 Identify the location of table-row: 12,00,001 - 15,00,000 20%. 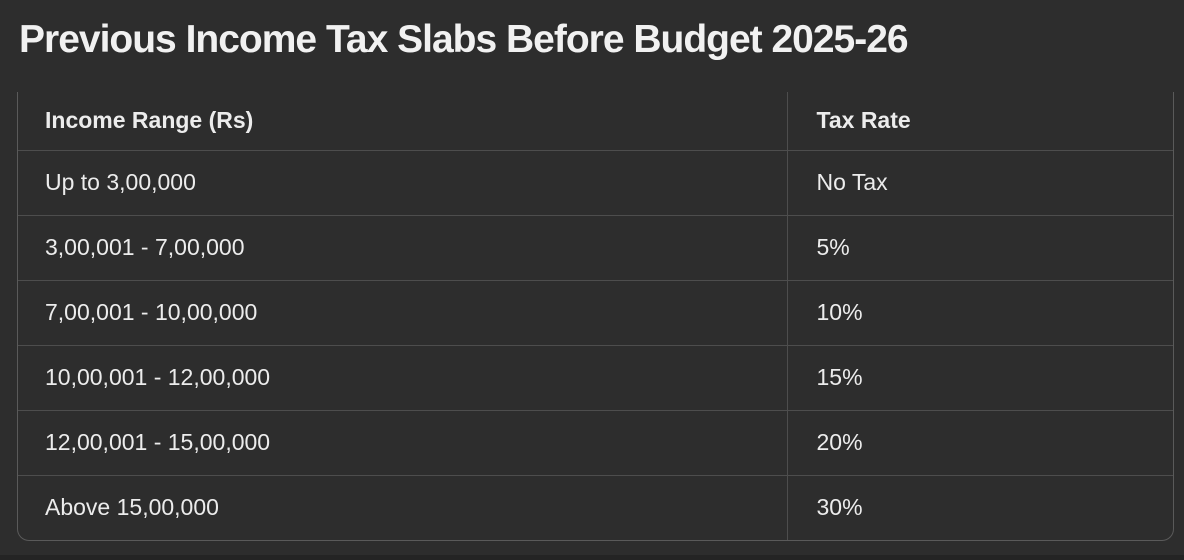
(595, 442).